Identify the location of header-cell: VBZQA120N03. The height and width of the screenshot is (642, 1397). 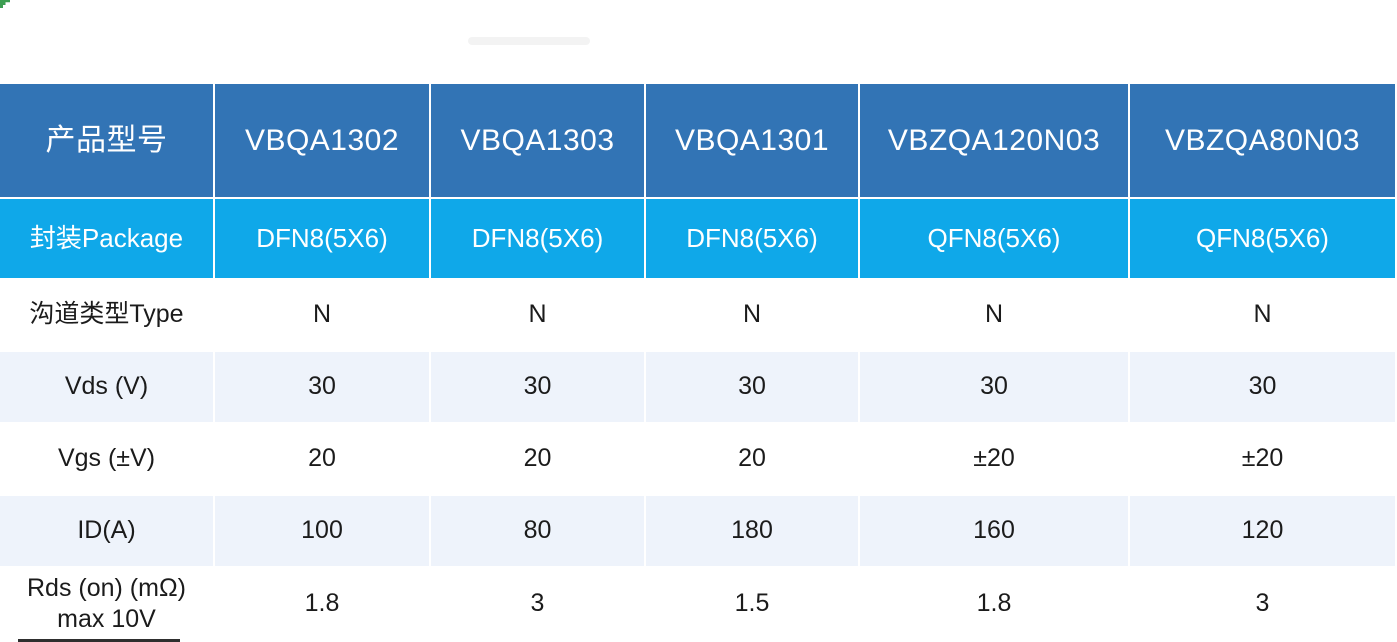
(994, 140).